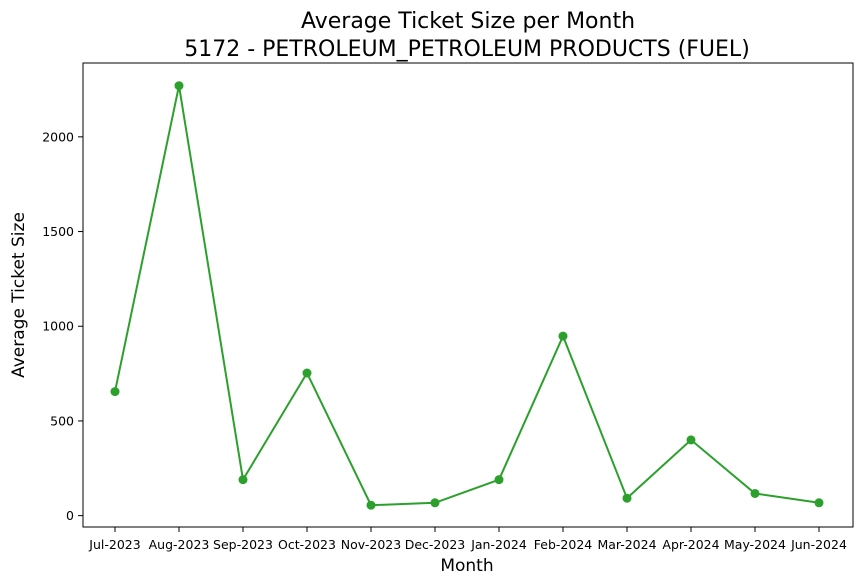  What do you see at coordinates (818, 544) in the screenshot?
I see `x-tick-label: Jun-2024` at bounding box center [818, 544].